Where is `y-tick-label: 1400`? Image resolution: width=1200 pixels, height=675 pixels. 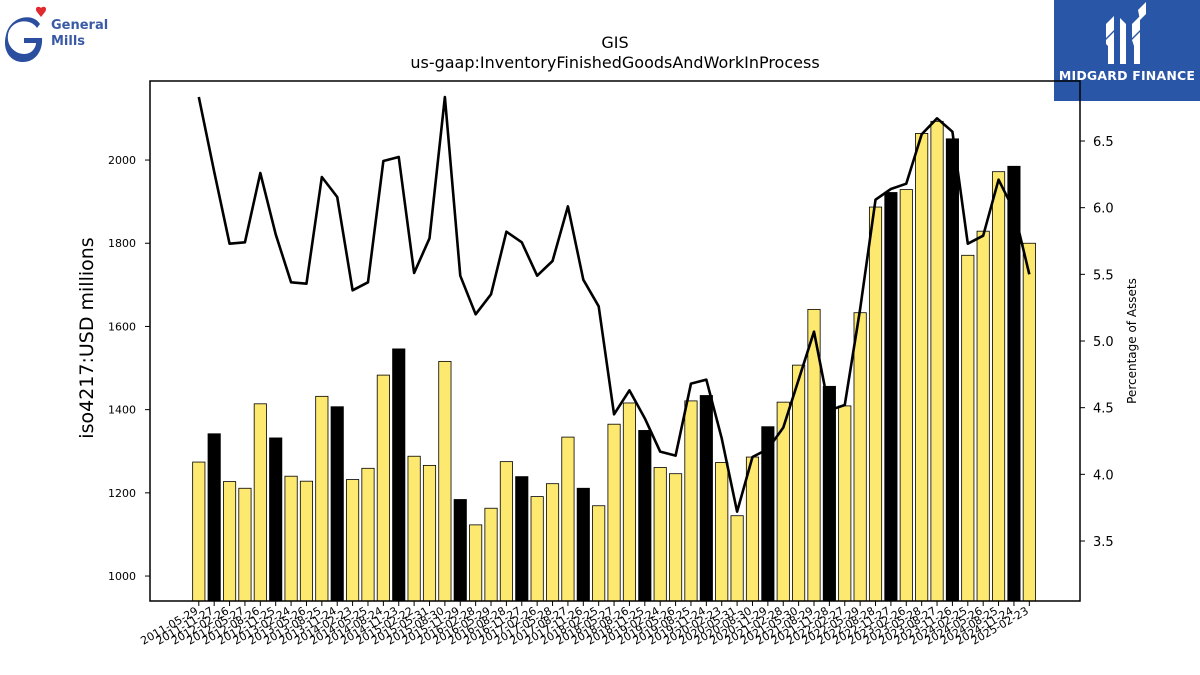
y-tick-label: 1400 is located at coordinates (122, 410).